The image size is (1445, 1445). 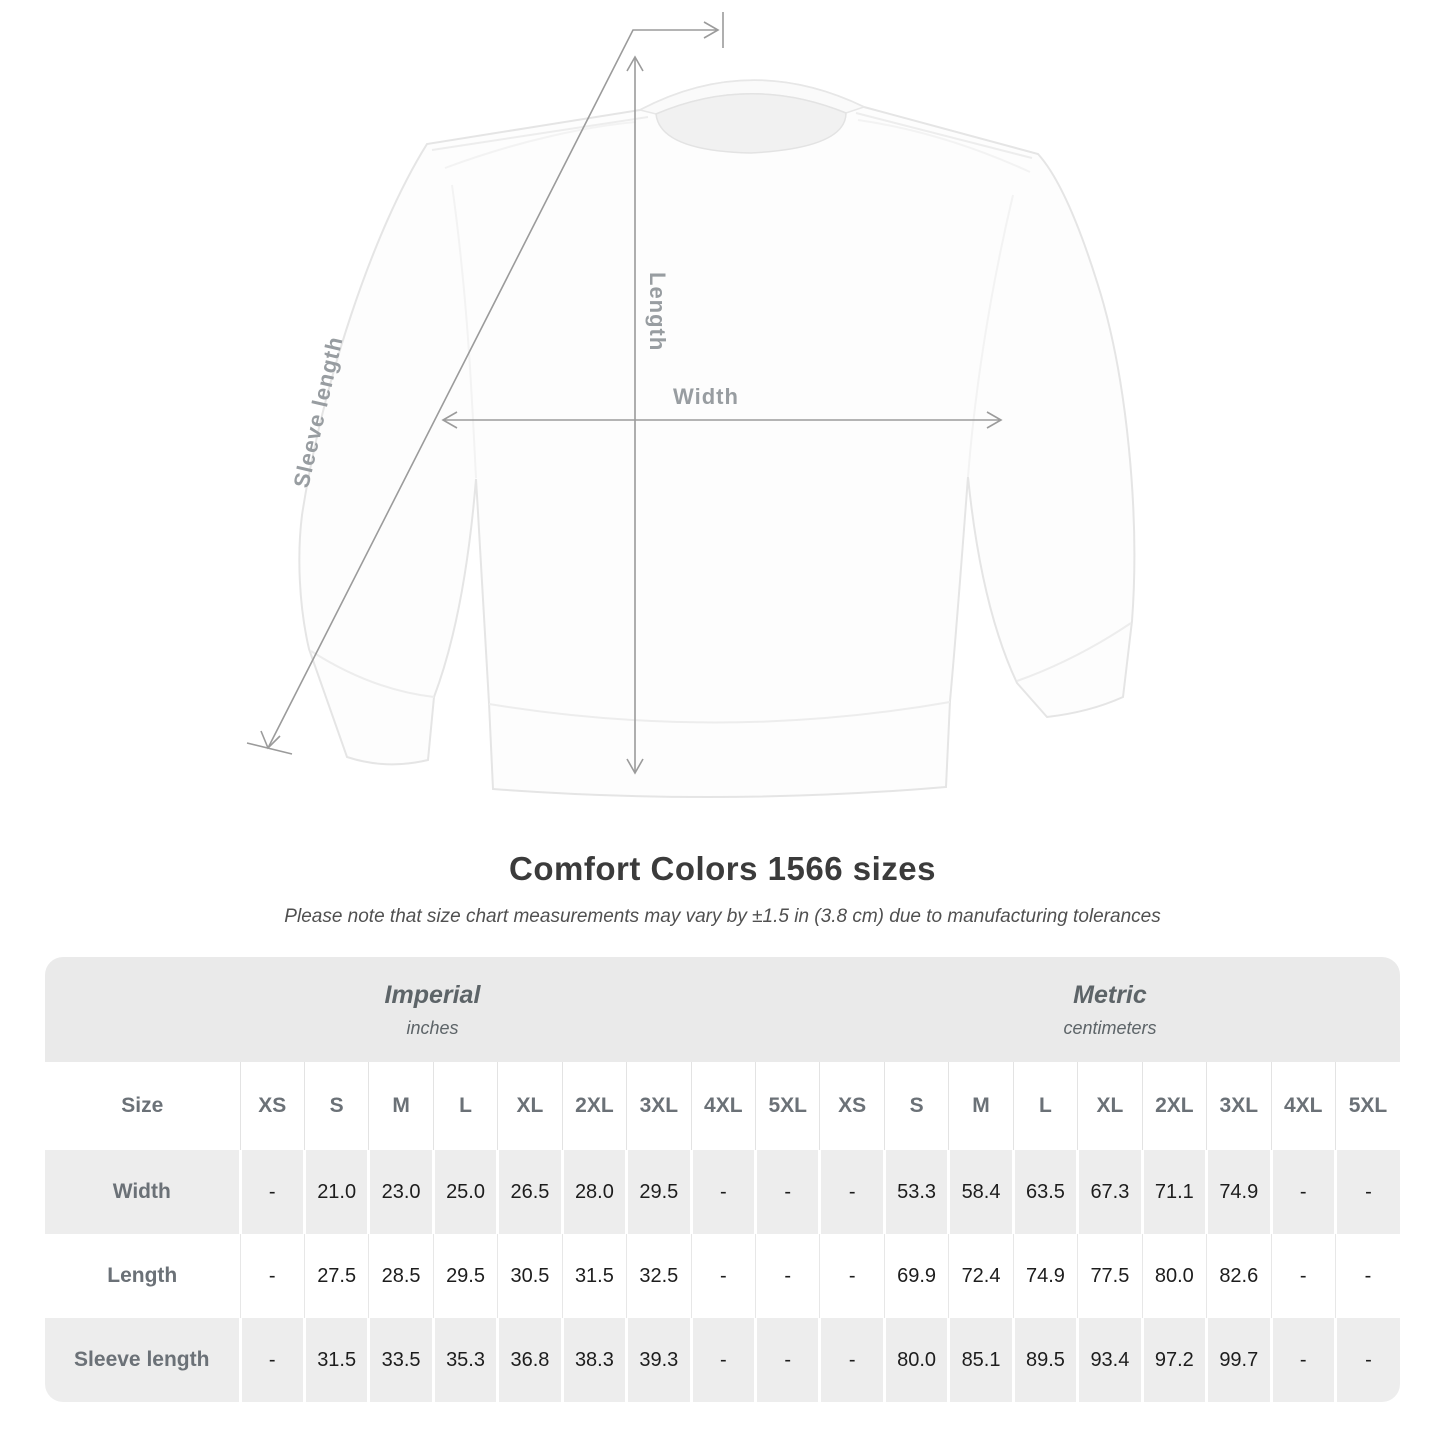 I want to click on length-arrow-top, so click(x=635, y=63).